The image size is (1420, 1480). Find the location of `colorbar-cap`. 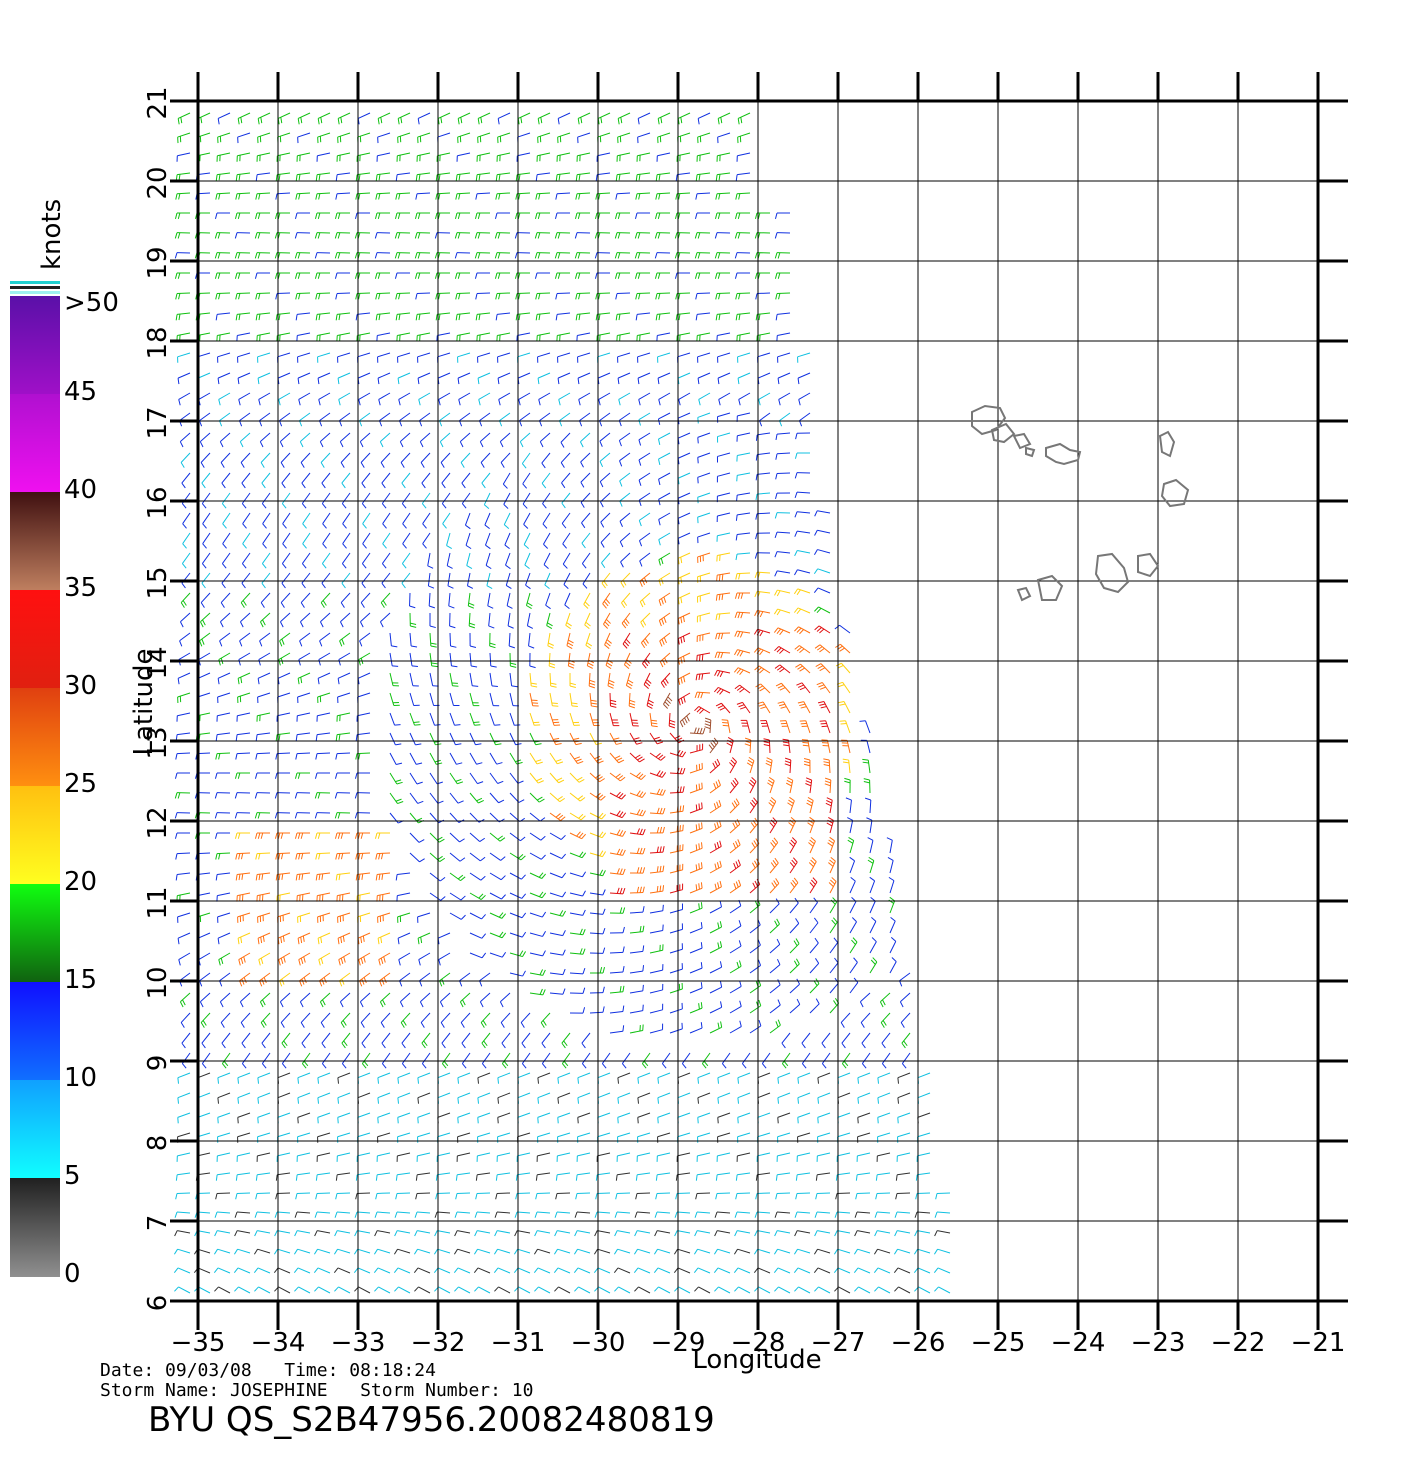

colorbar-cap is located at coordinates (35, 282).